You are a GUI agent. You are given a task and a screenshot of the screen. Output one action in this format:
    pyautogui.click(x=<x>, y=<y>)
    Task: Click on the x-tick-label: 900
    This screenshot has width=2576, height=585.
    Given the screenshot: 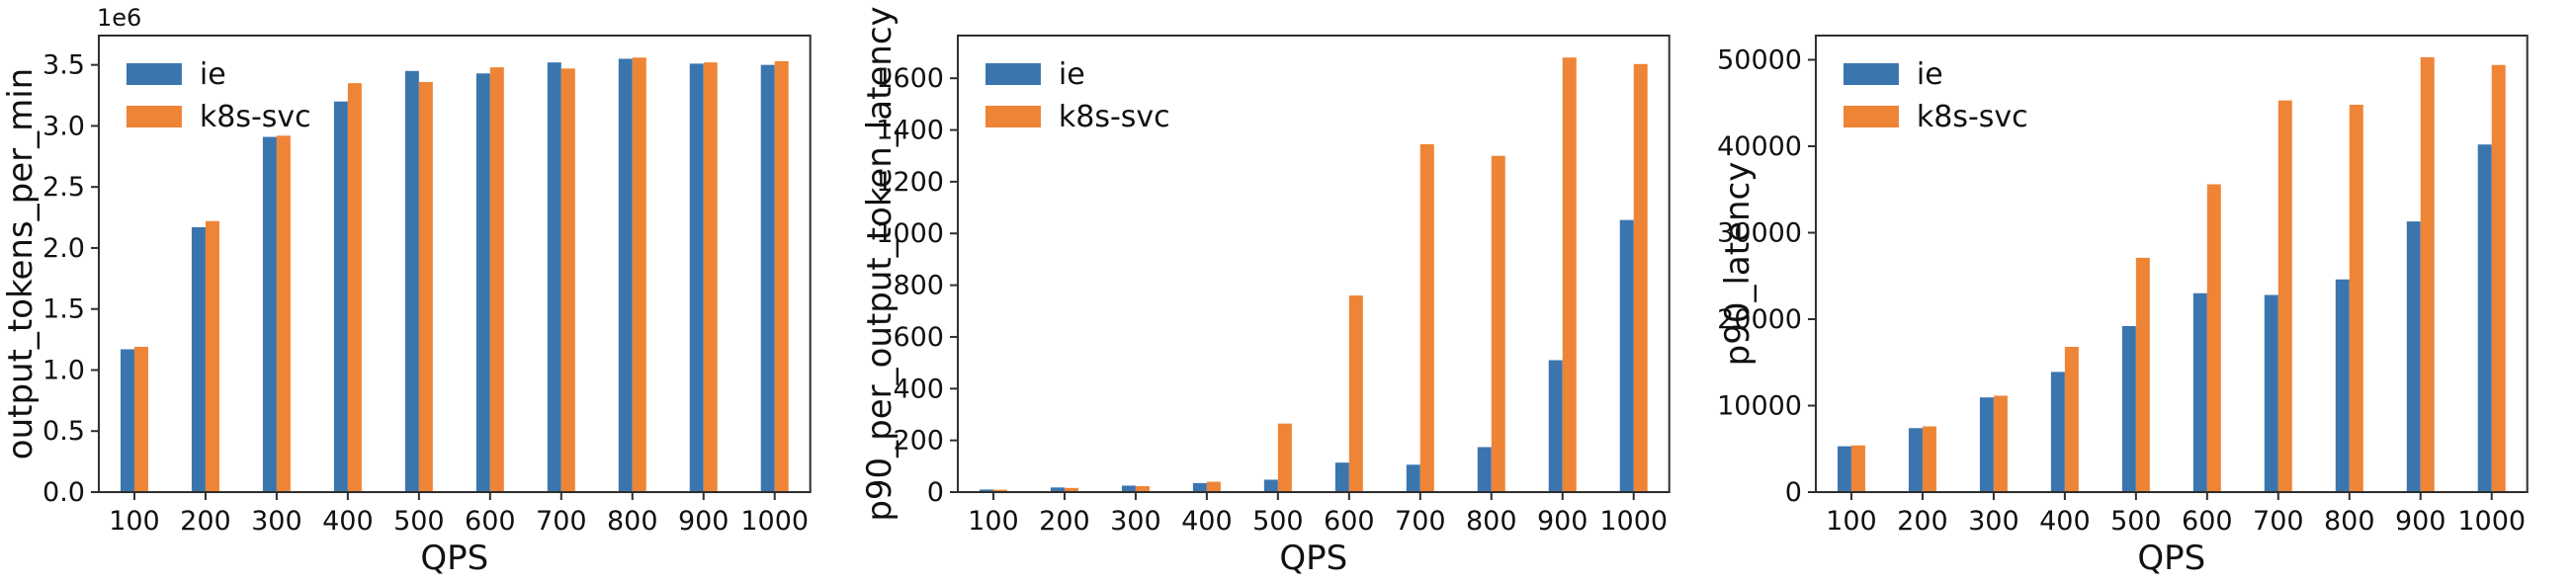 What is the action you would take?
    pyautogui.click(x=2421, y=521)
    